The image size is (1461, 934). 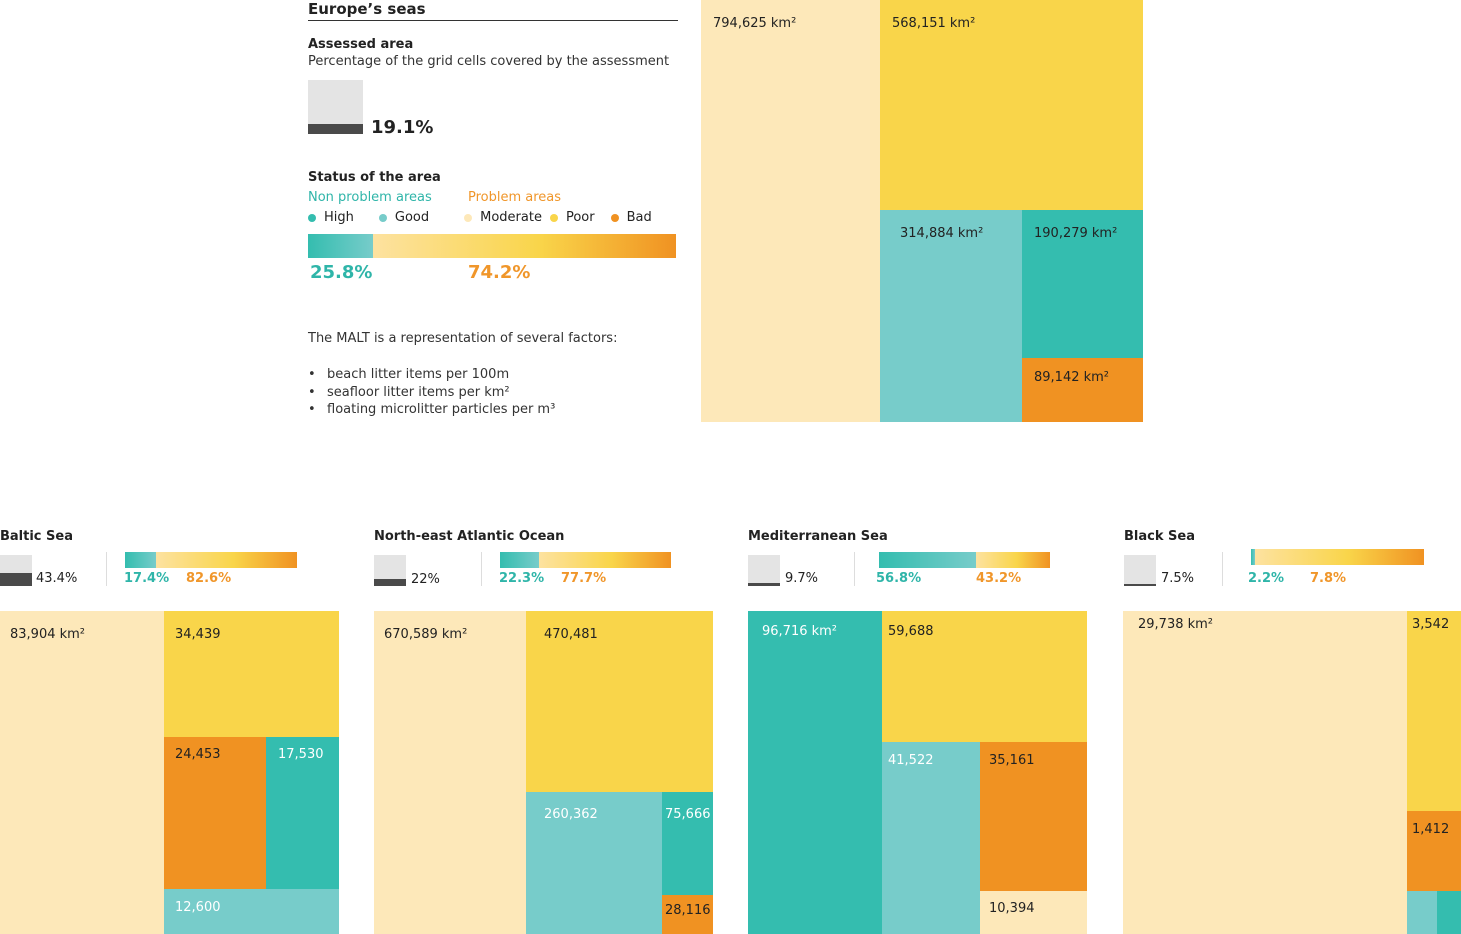 What do you see at coordinates (312, 217) in the screenshot?
I see `legend-high-swatch` at bounding box center [312, 217].